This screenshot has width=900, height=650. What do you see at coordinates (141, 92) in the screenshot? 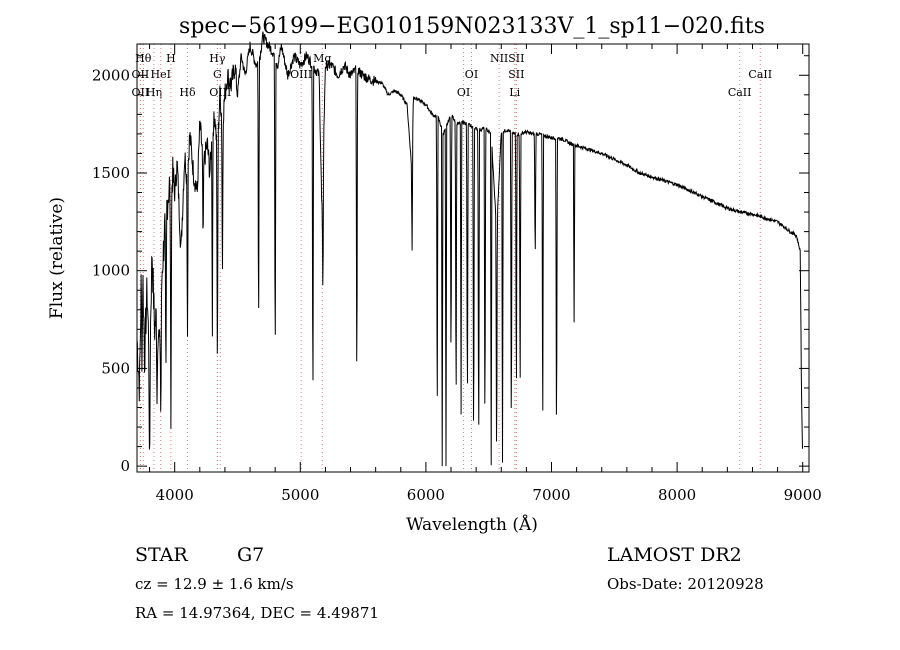
I see `line-label-2: OII` at bounding box center [141, 92].